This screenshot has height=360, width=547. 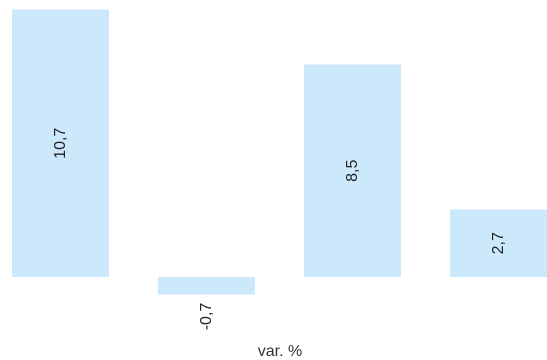 I want to click on bar-value-label-1: 10,7, so click(x=60, y=143).